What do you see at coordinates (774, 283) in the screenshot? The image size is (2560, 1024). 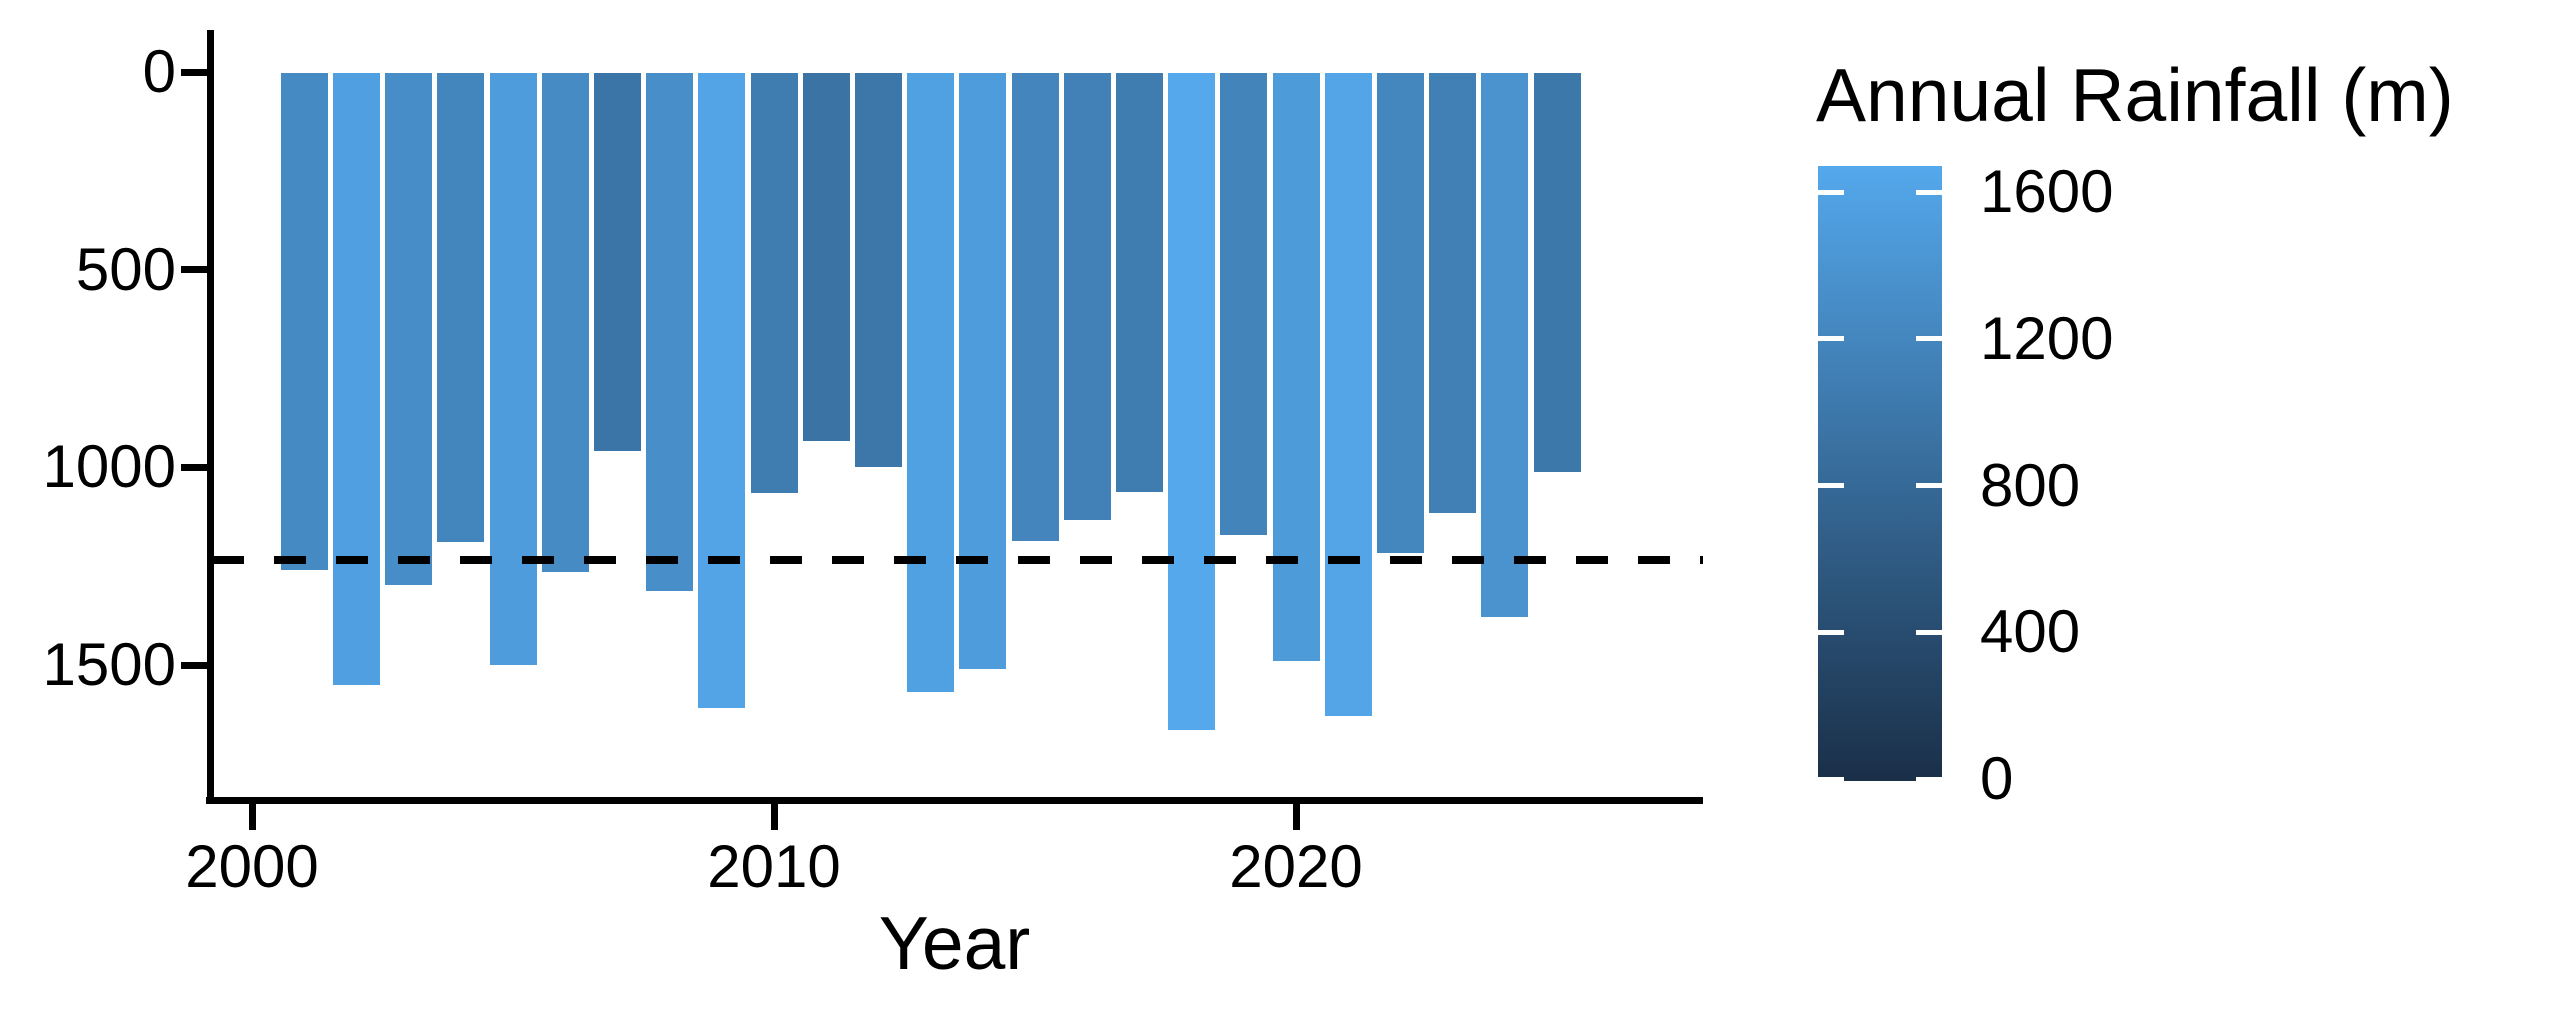 I see `bar-2010` at bounding box center [774, 283].